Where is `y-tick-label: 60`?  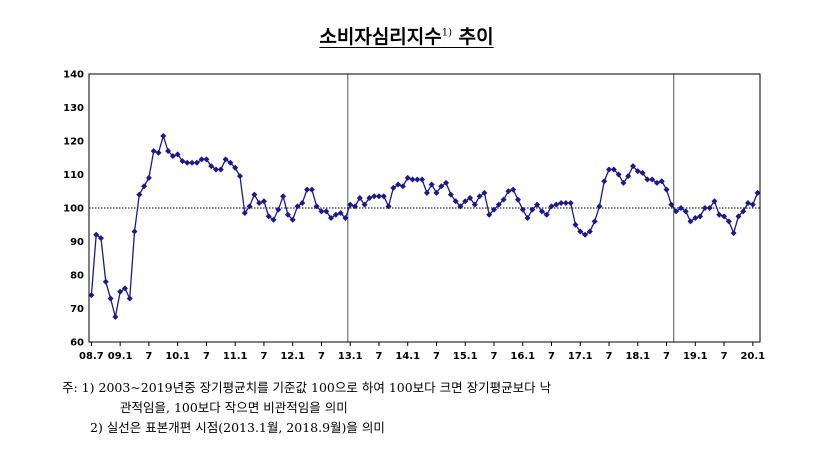
y-tick-label: 60 is located at coordinates (77, 343).